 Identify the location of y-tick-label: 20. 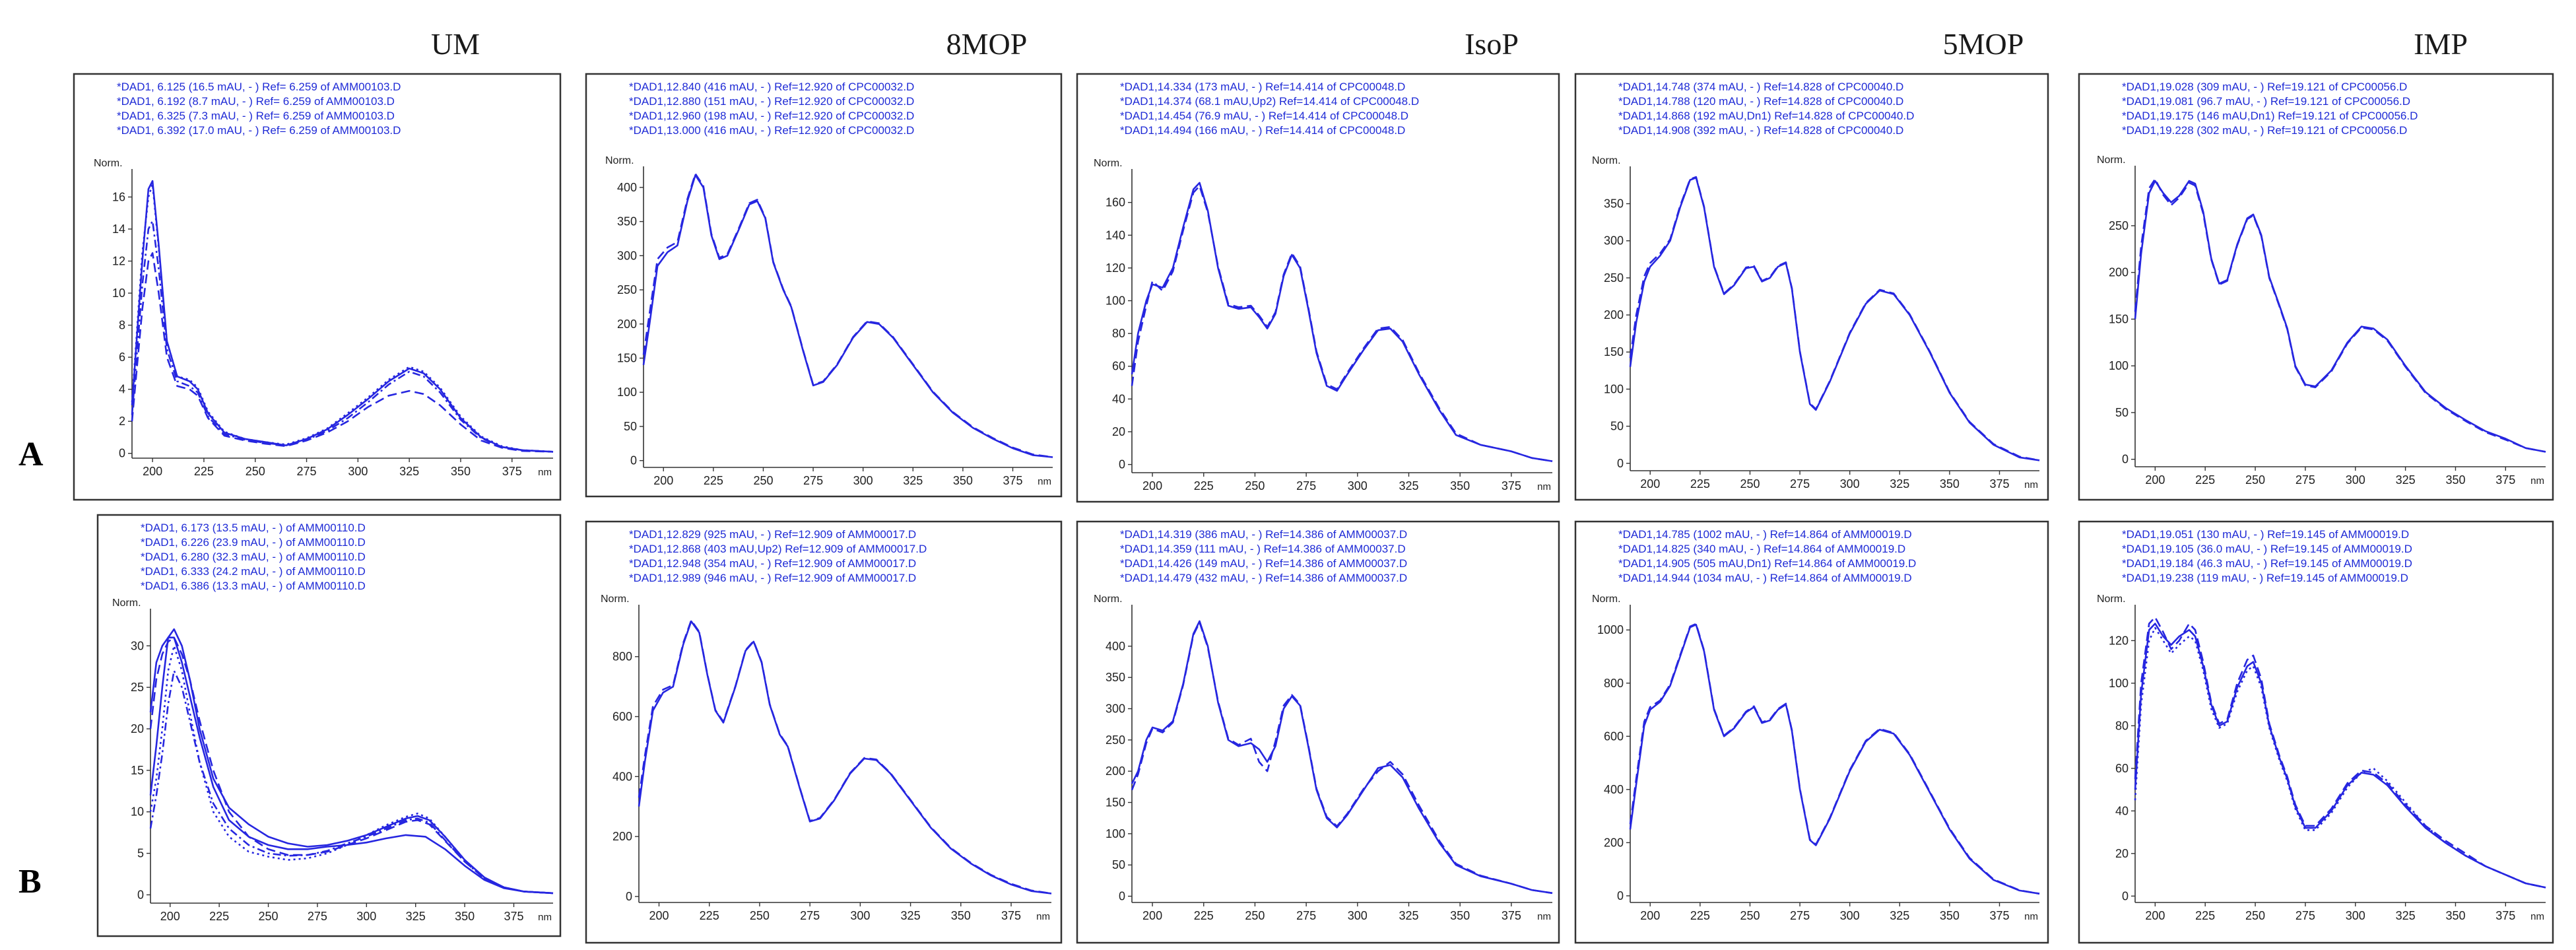
(137, 728).